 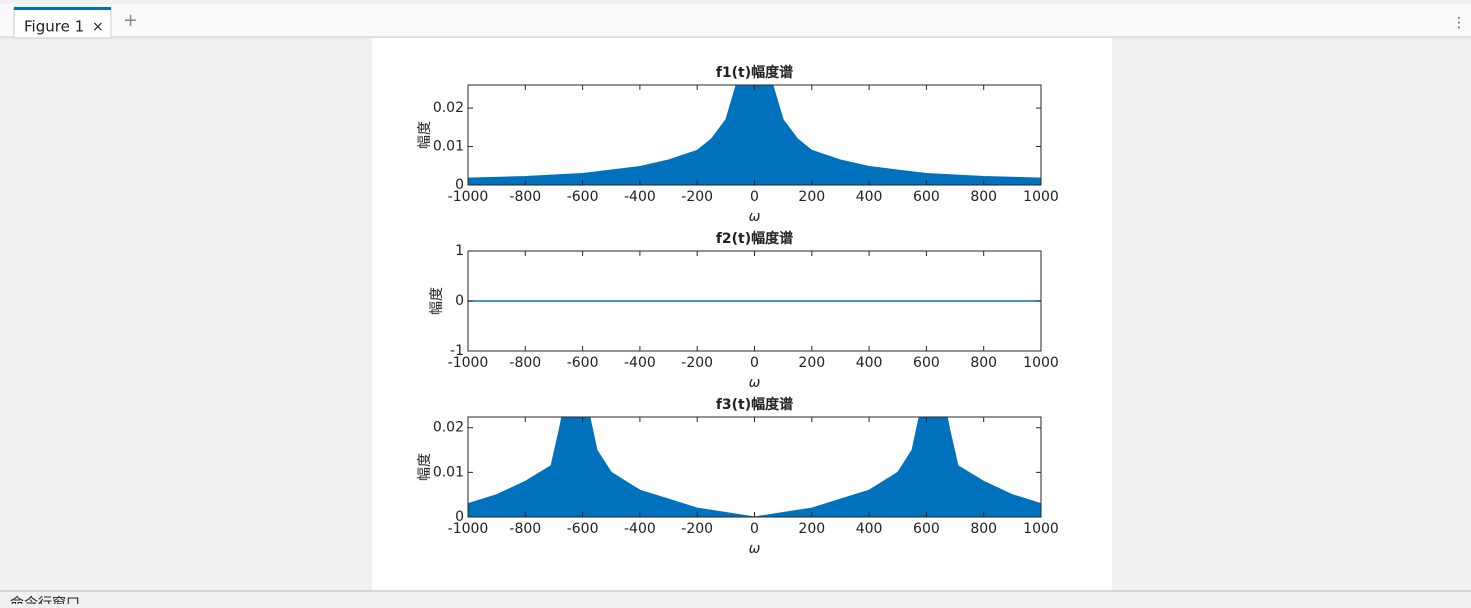 What do you see at coordinates (754, 72) in the screenshot?
I see `axes-title: f1(t)幅度谱` at bounding box center [754, 72].